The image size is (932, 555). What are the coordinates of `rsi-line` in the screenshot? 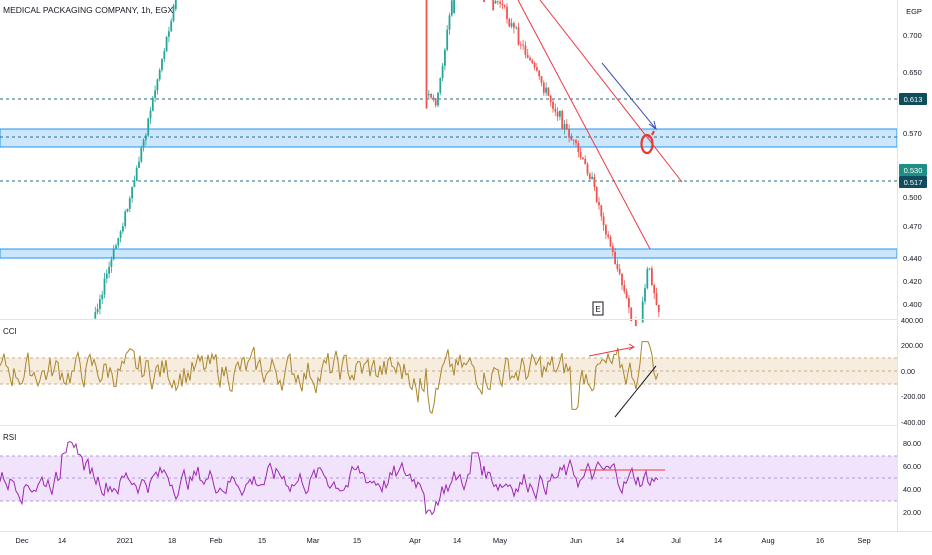 It's located at (329, 478).